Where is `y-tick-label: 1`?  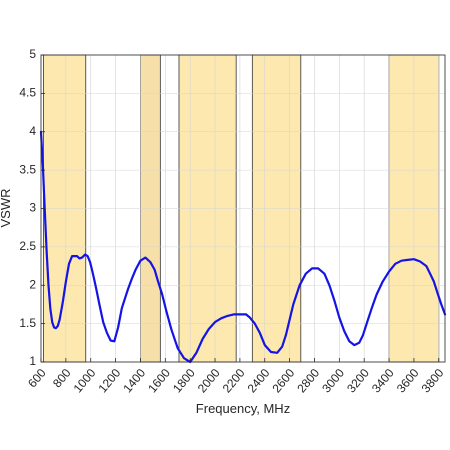
y-tick-label: 1 is located at coordinates (32, 361).